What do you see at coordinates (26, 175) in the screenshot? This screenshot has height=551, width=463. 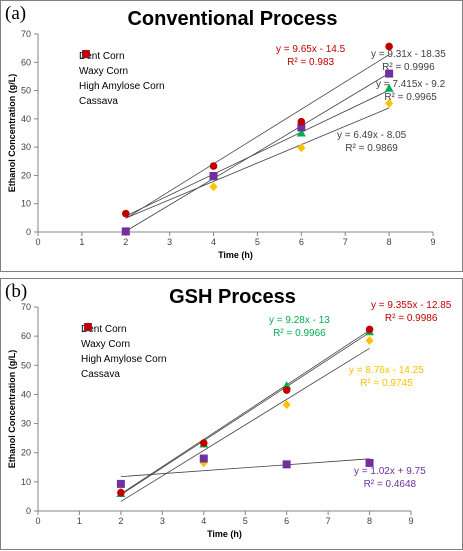 I see `y-tick-label: 20` at bounding box center [26, 175].